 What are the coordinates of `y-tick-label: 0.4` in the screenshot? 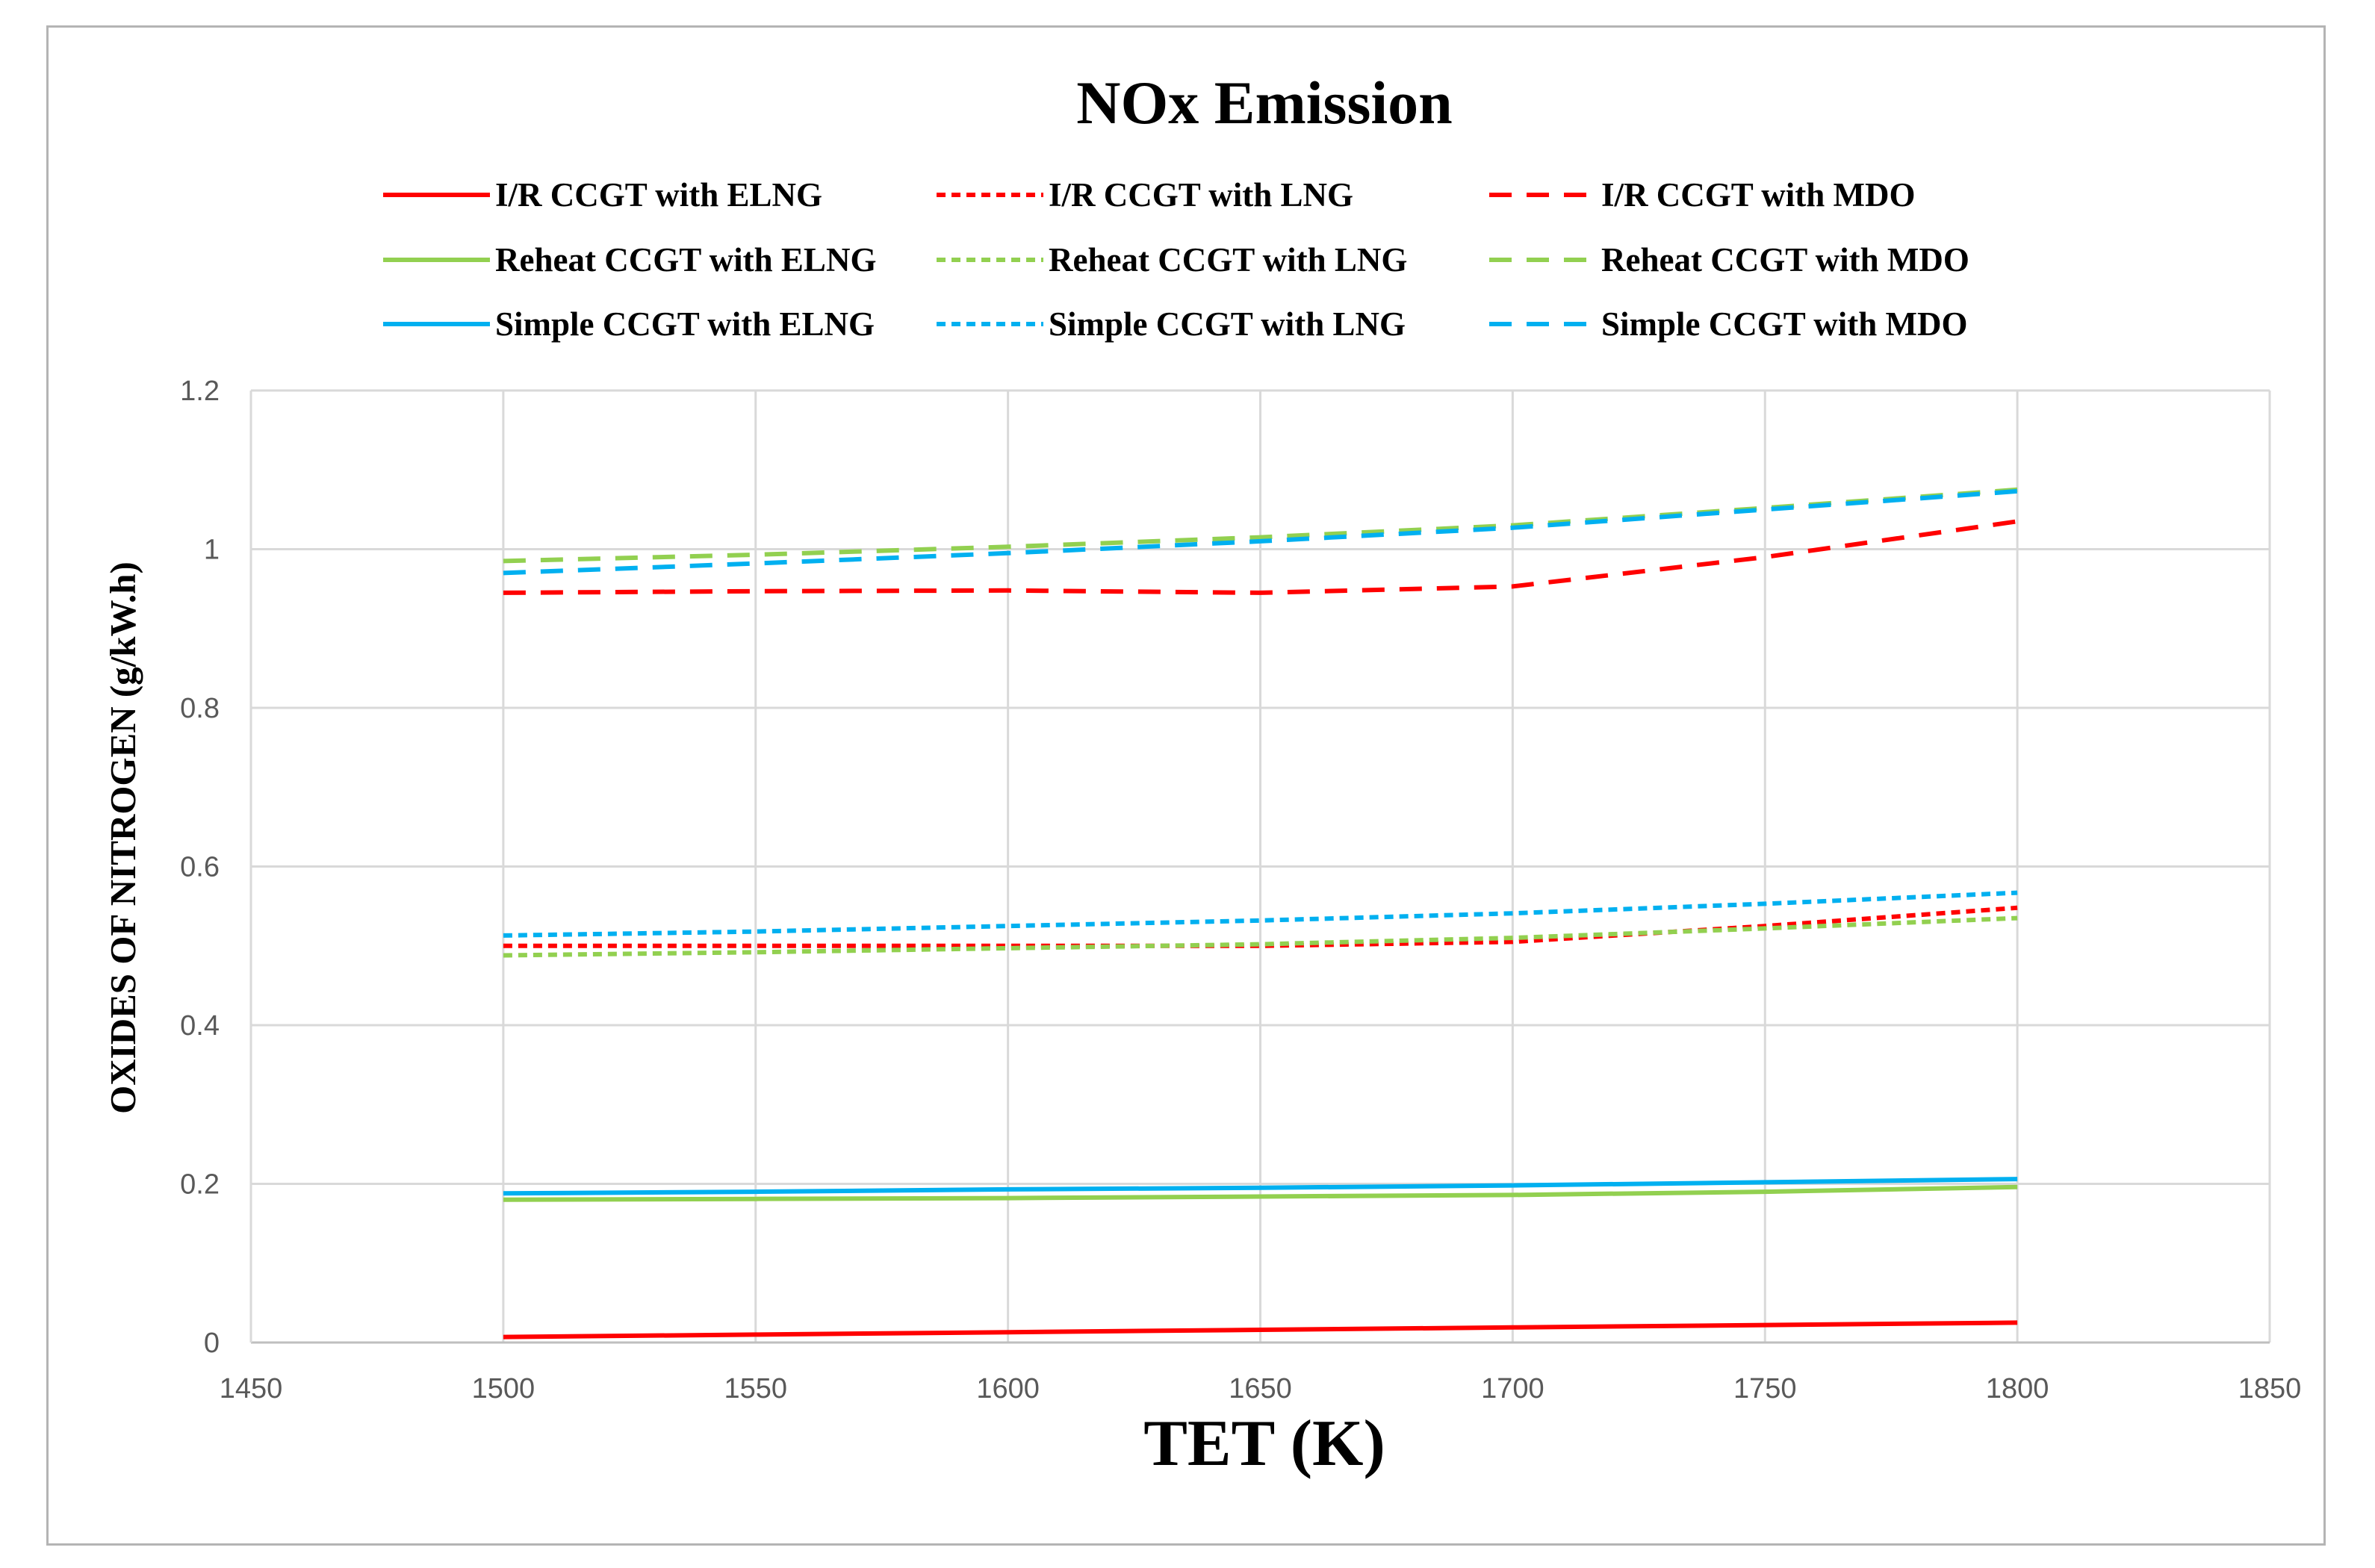 It's located at (200, 1026).